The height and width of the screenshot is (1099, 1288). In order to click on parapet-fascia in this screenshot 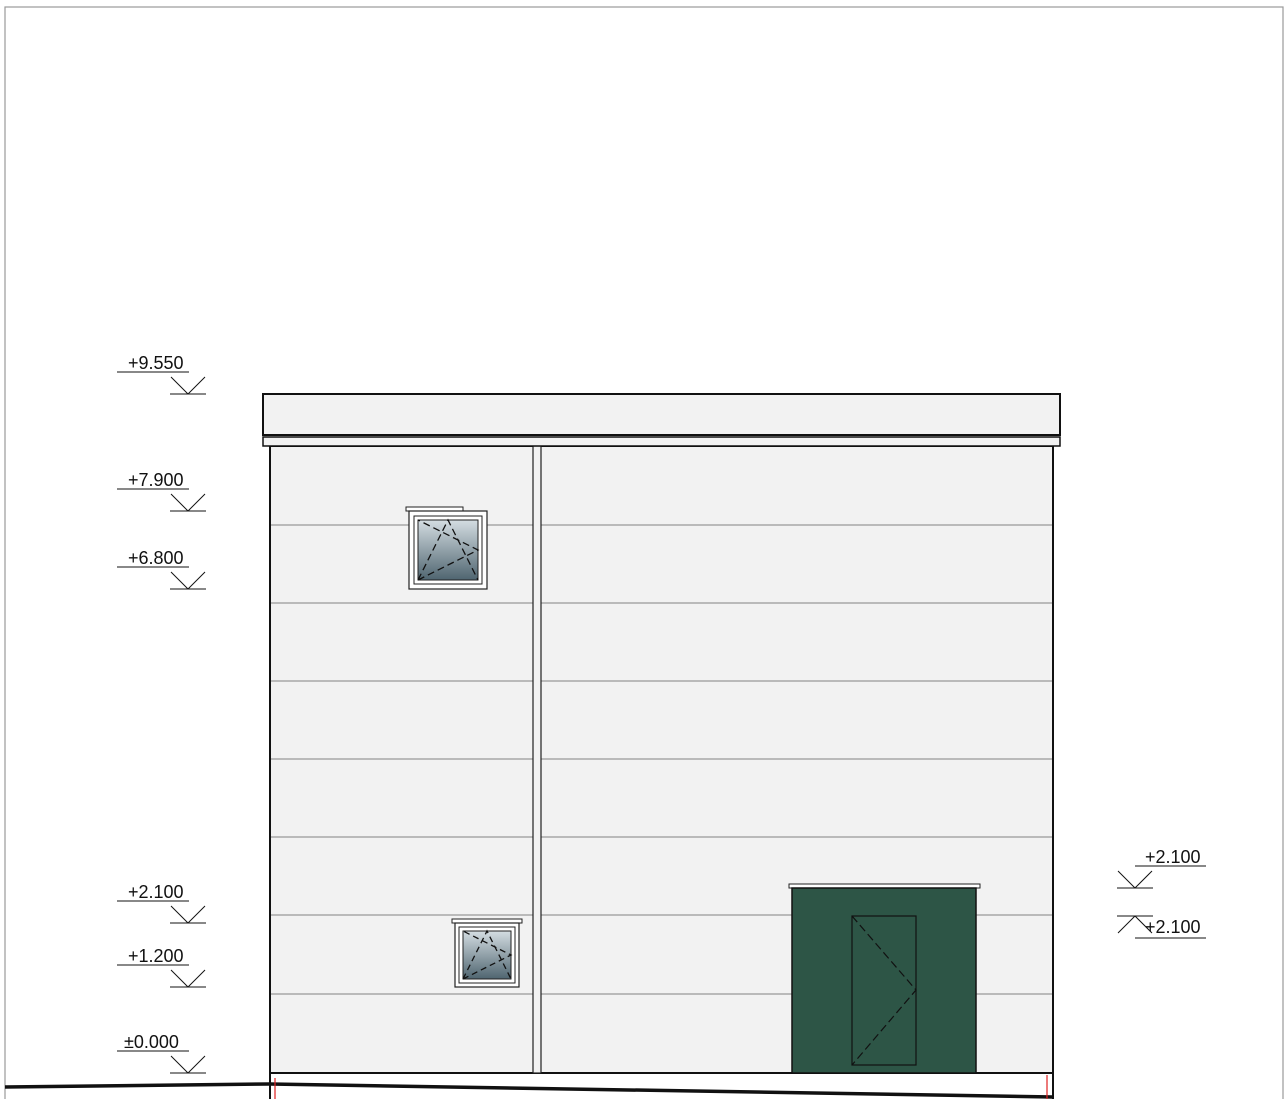, I will do `click(661, 414)`.